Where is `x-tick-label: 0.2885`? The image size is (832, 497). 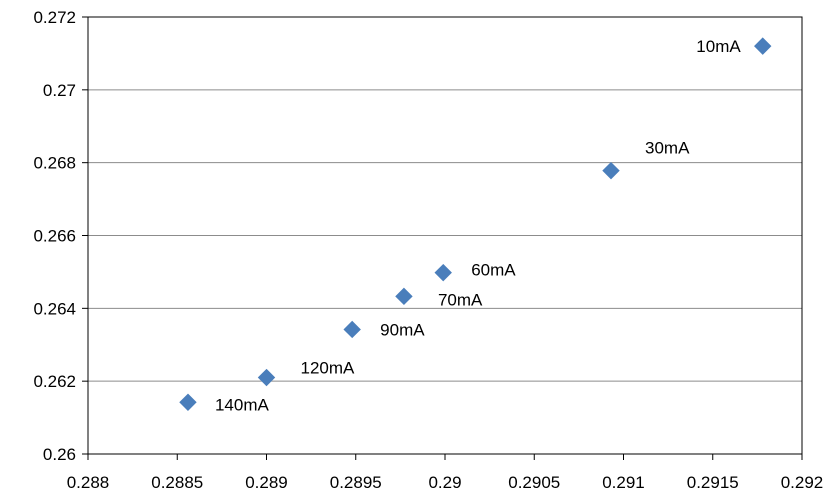
x-tick-label: 0.2885 is located at coordinates (177, 482).